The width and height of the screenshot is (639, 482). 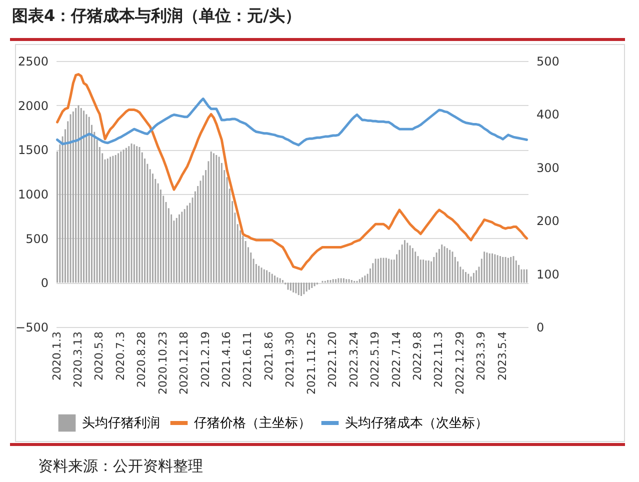 I want to click on x-tick-label: 2021.6.11, so click(x=247, y=360).